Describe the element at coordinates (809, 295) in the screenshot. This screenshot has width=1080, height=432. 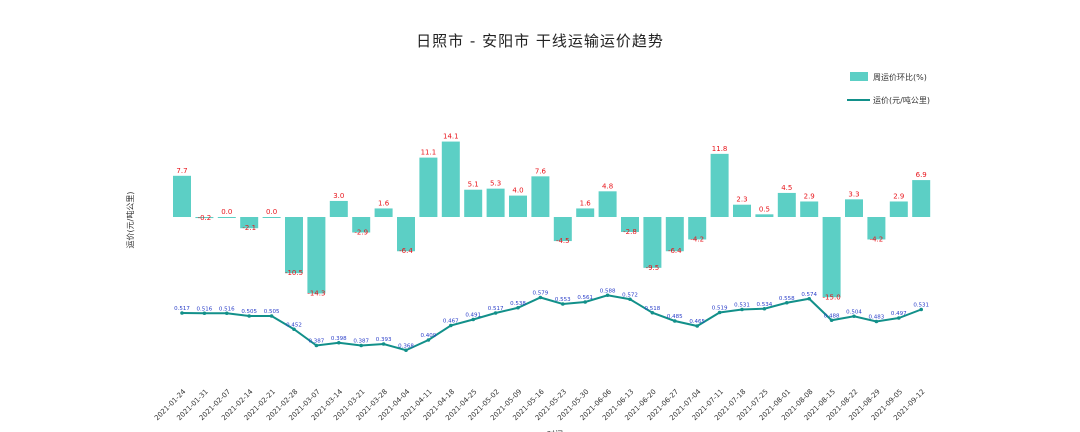
I see `price-data-label: 0.574` at that location.